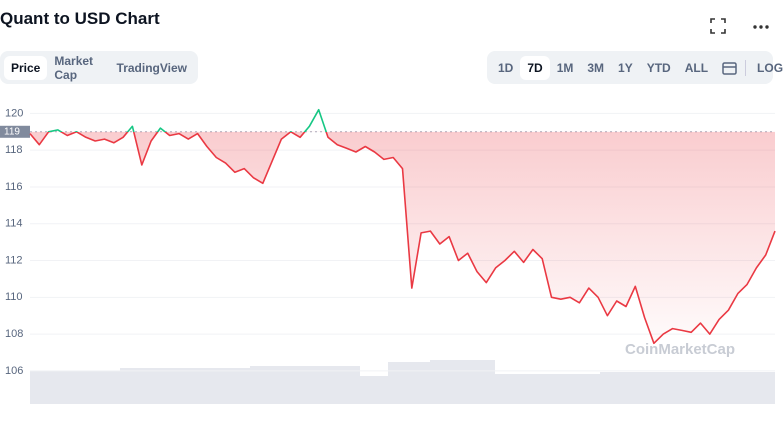 The width and height of the screenshot is (783, 421). I want to click on y-tick-label: 120, so click(14, 113).